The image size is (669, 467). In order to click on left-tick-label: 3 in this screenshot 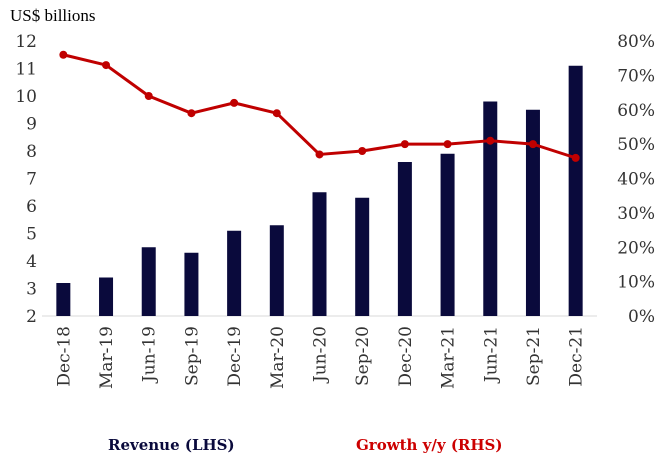, I will do `click(31, 290)`.